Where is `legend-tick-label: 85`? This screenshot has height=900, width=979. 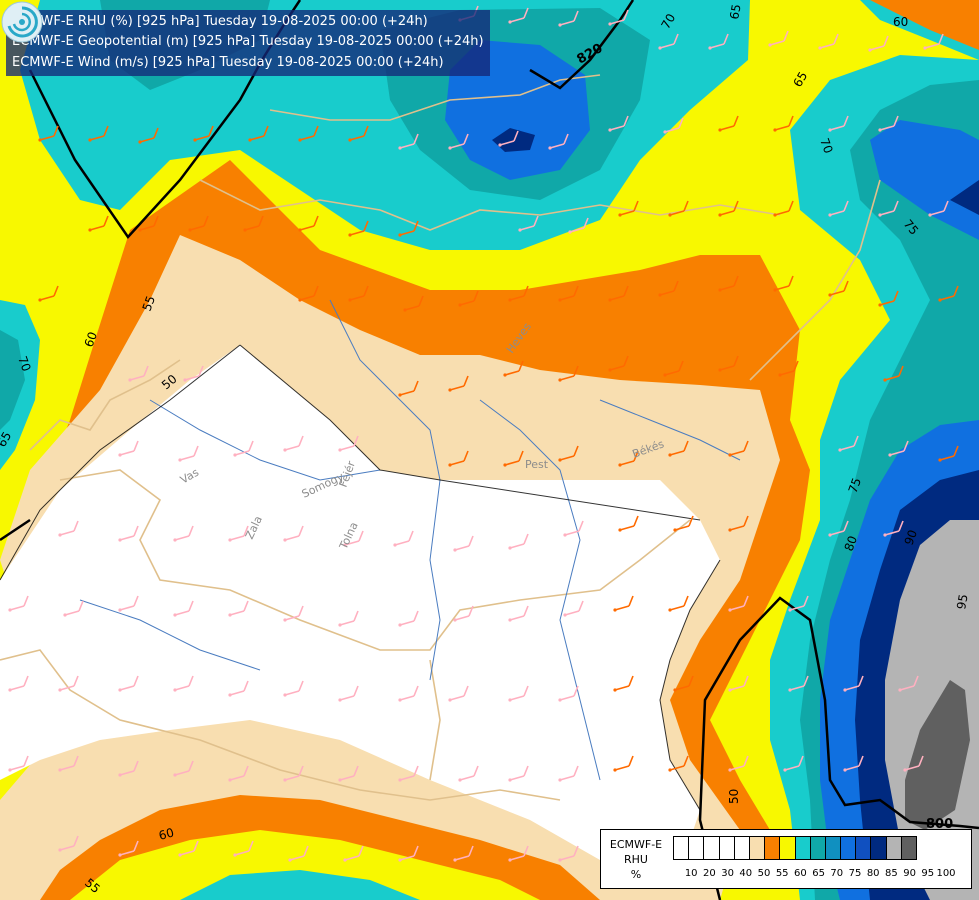
legend-tick-label: 85 is located at coordinates (891, 873).